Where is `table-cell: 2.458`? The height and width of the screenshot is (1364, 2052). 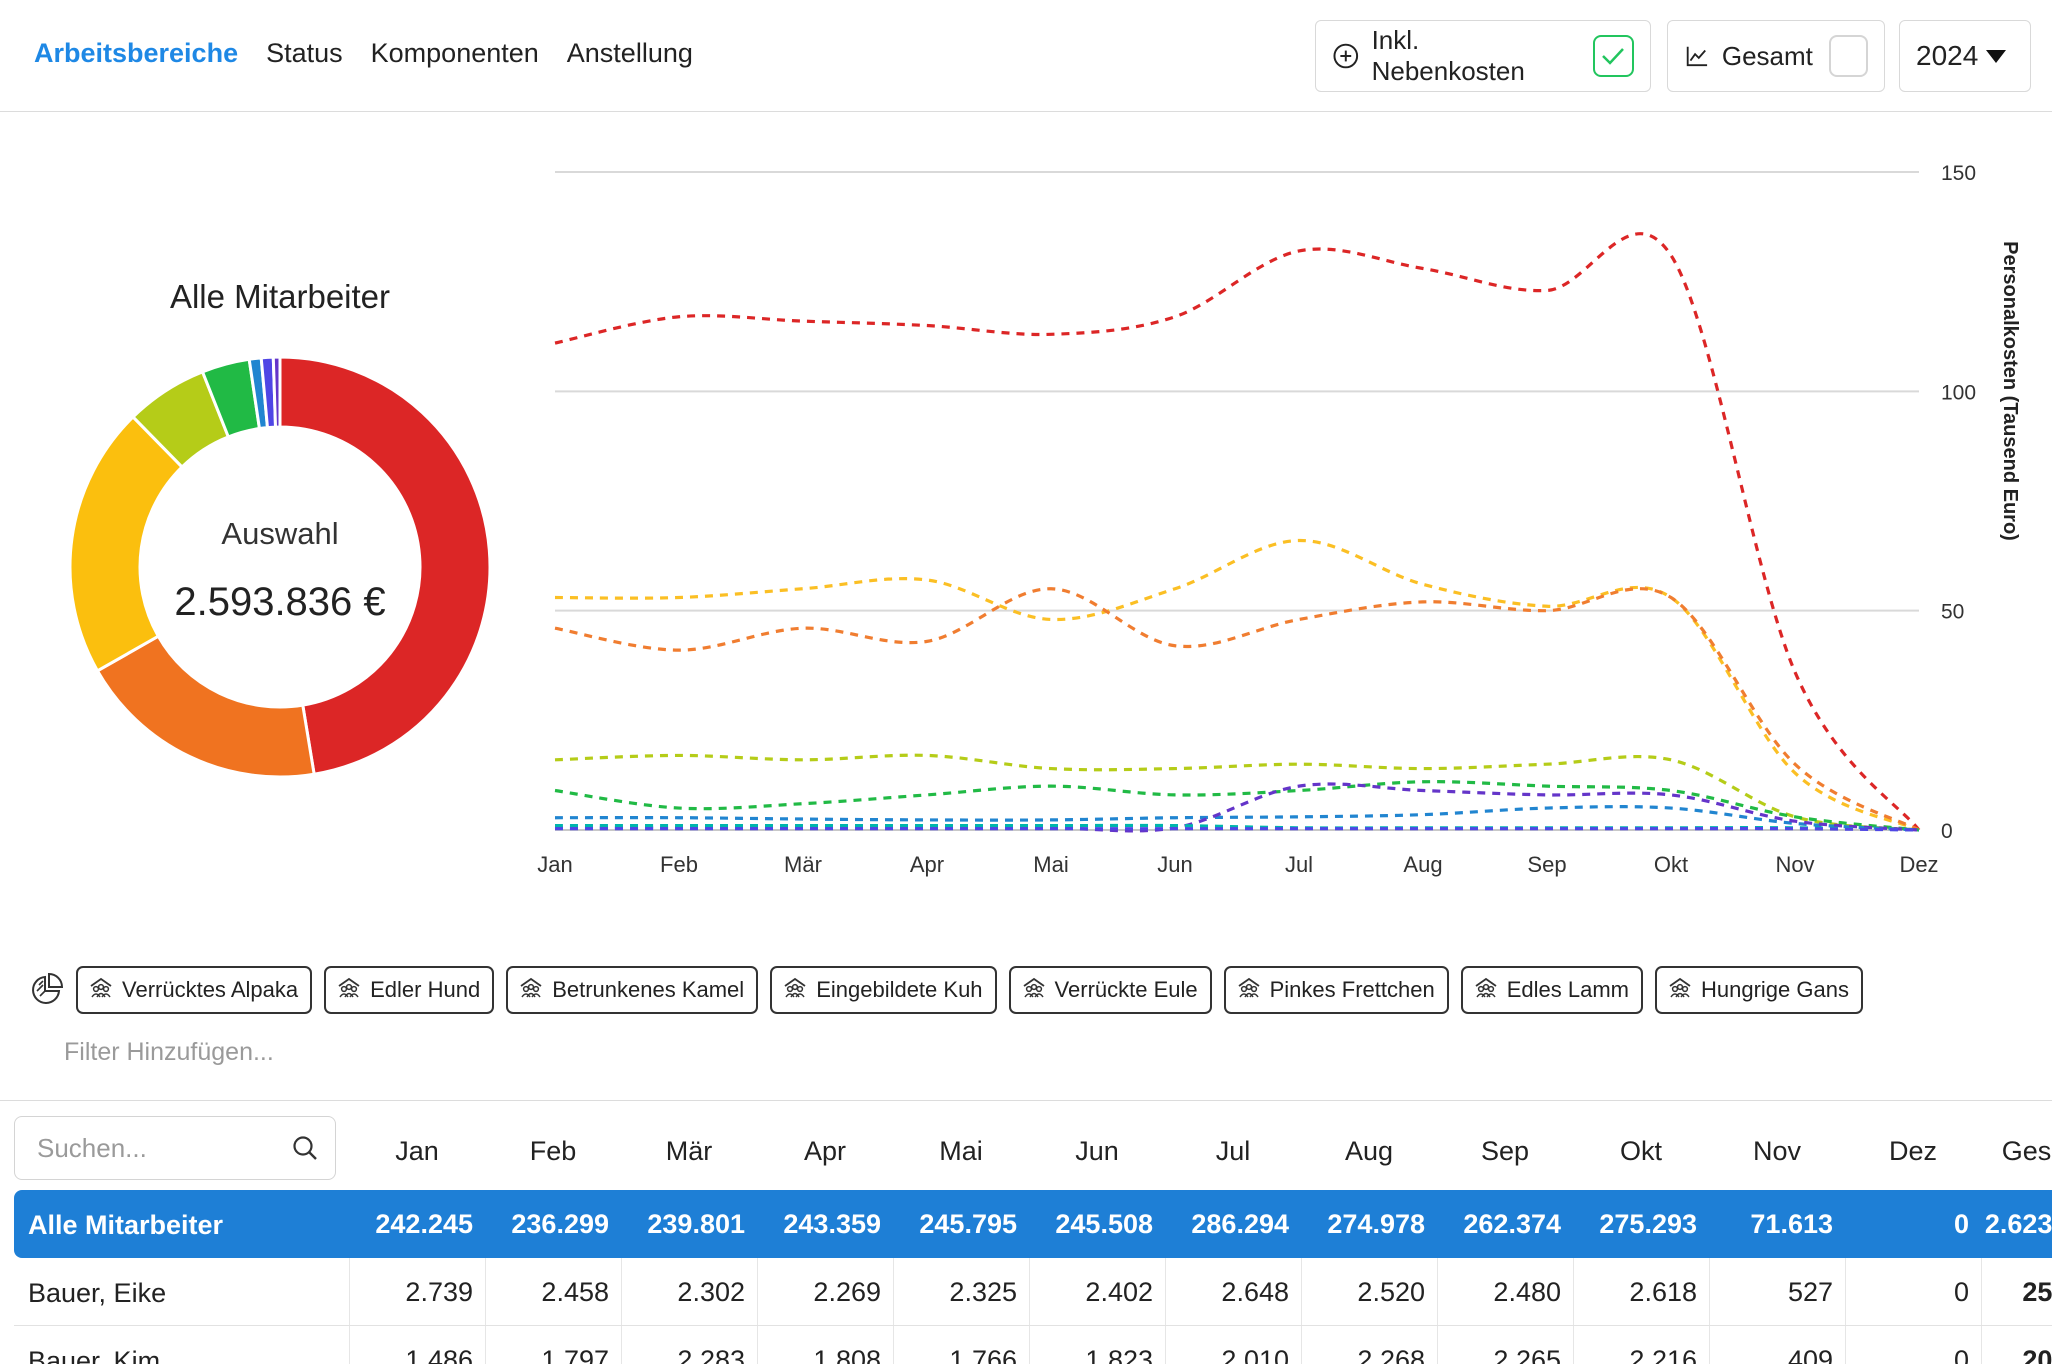 table-cell: 2.458 is located at coordinates (553, 1291).